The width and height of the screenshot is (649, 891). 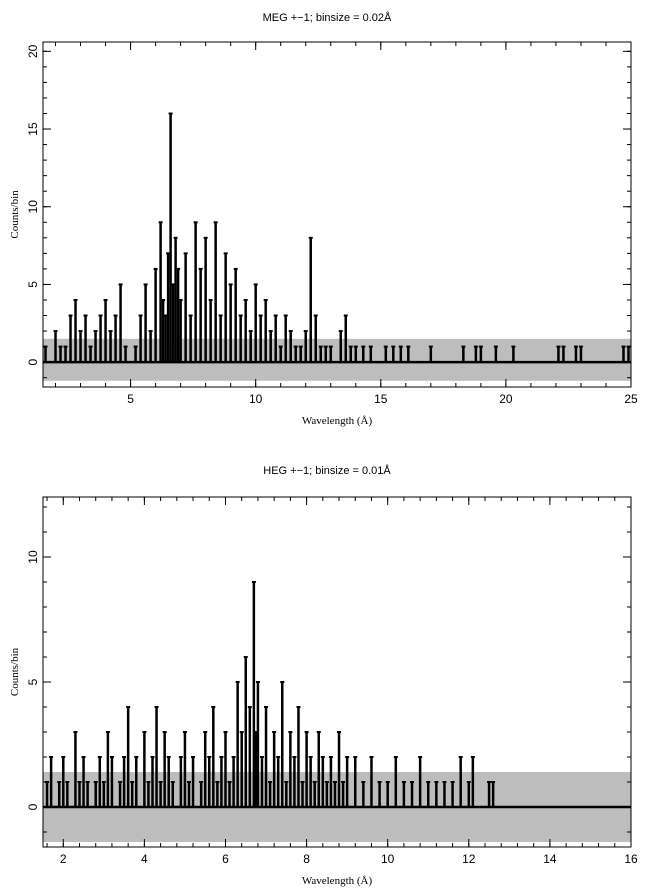 I want to click on heg-x-tick-label-6: 14, so click(x=550, y=859).